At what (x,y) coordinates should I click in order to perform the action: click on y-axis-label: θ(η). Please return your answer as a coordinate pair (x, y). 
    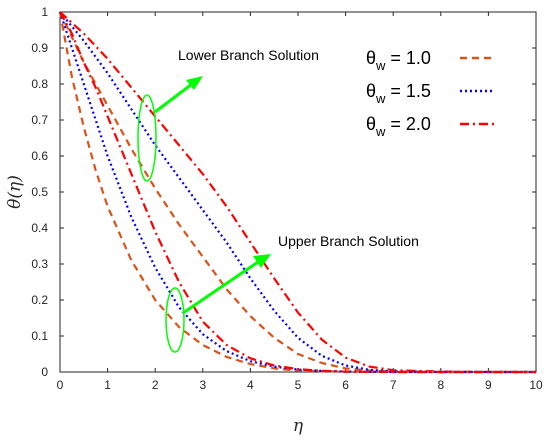
    Looking at the image, I should click on (15, 192).